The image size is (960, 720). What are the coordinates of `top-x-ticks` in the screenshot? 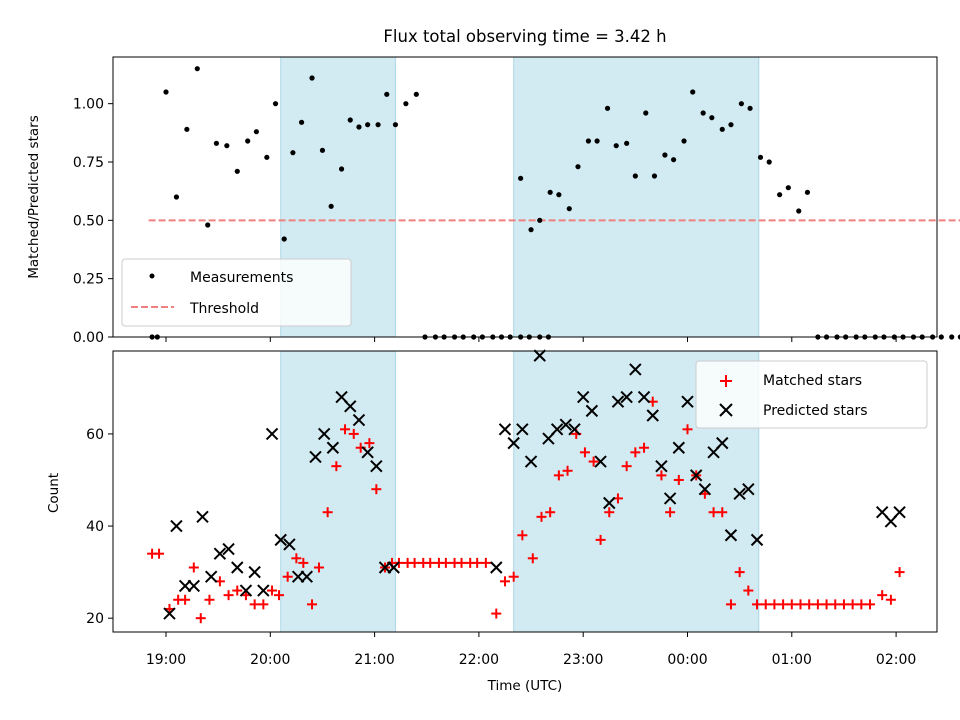 It's located at (531, 339).